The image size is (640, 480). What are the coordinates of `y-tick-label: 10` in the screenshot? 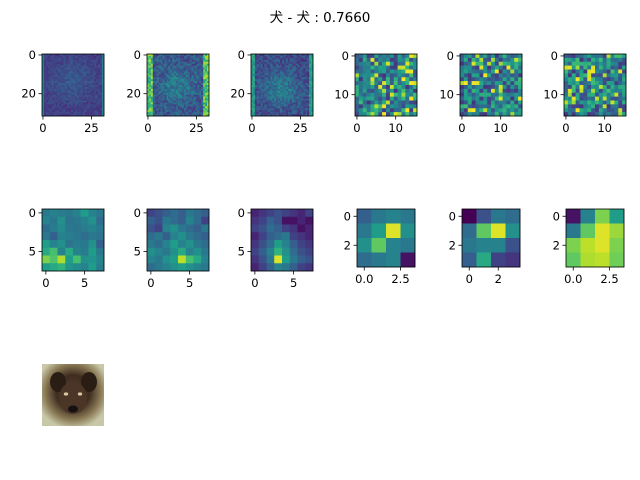 It's located at (550, 95).